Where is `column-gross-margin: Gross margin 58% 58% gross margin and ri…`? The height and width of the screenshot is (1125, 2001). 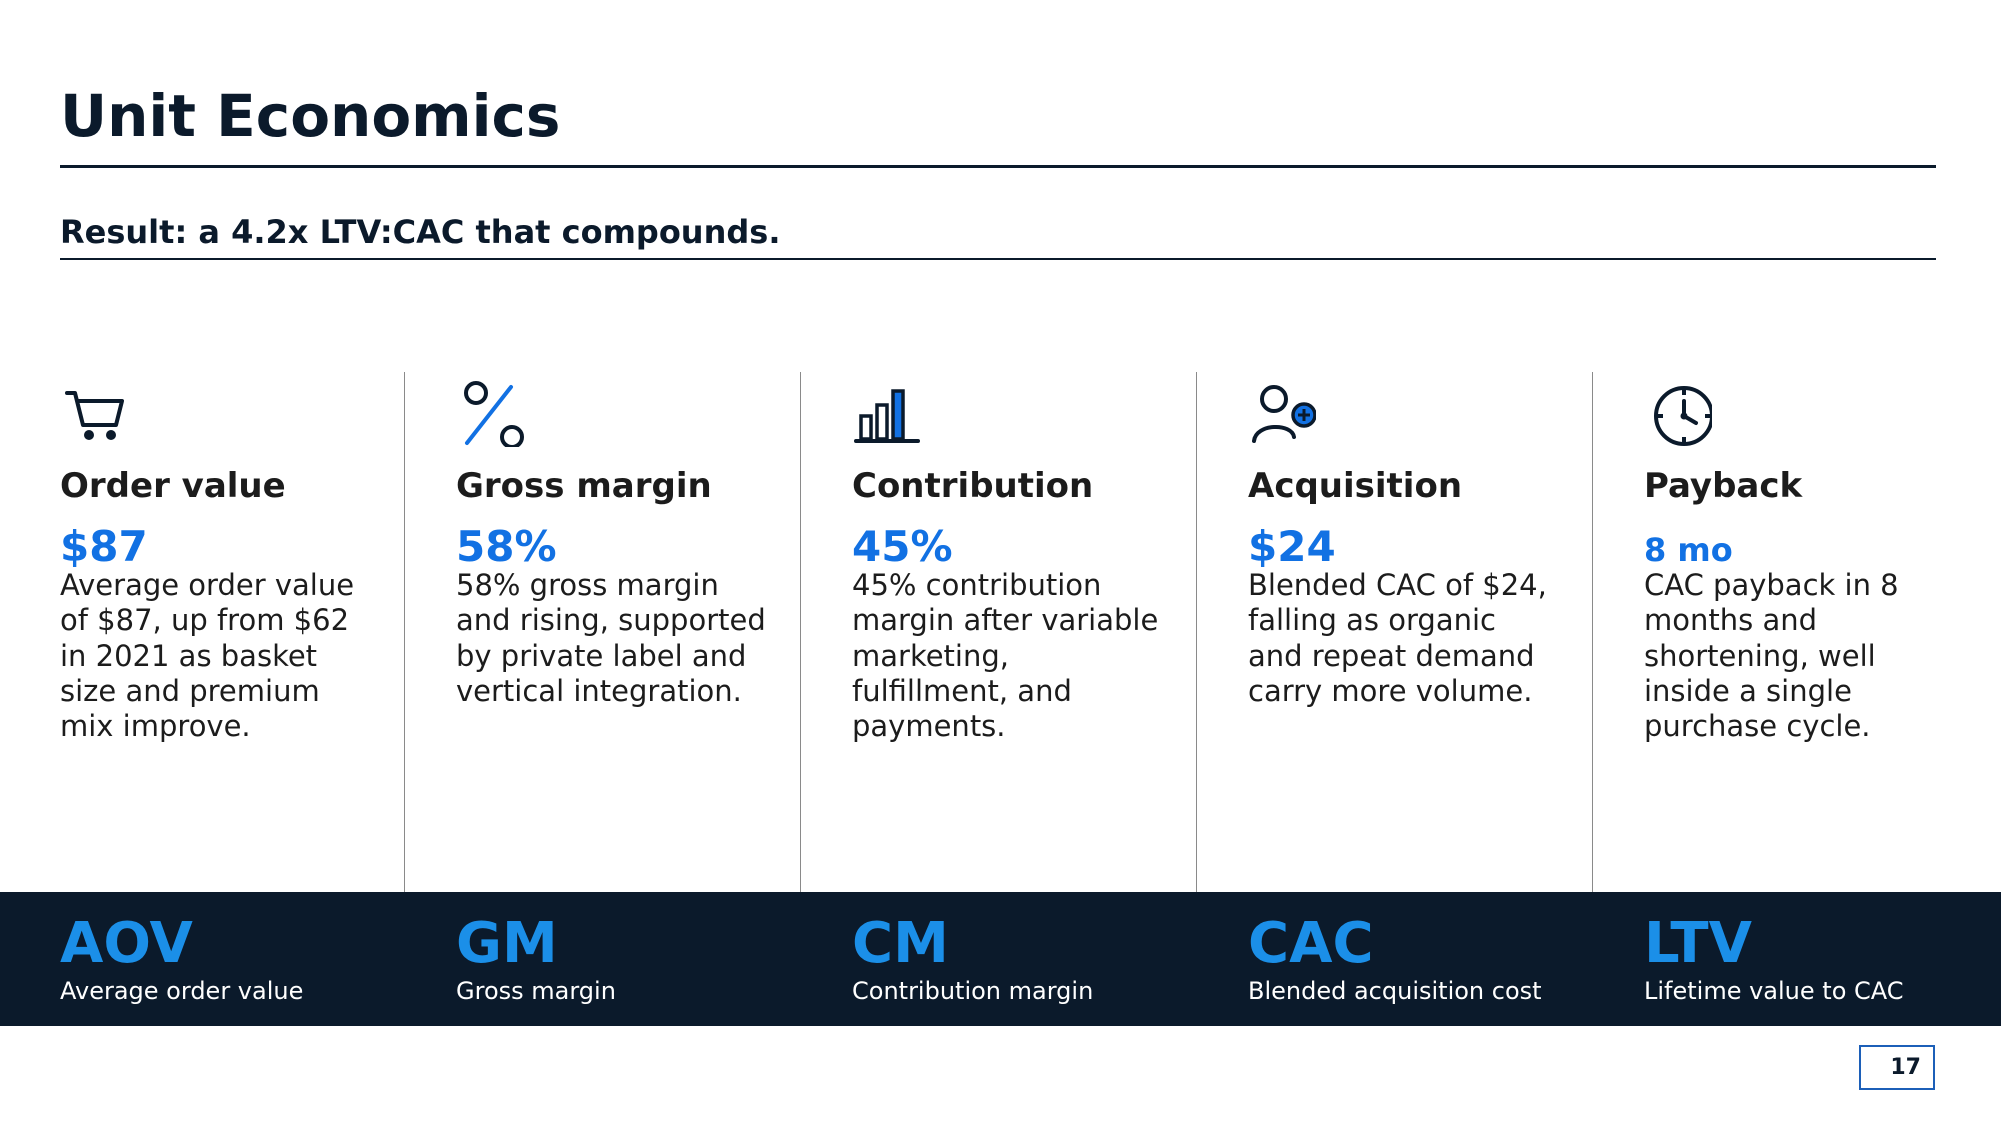 column-gross-margin: Gross margin 58% 58% gross margin and ri… is located at coordinates (621, 632).